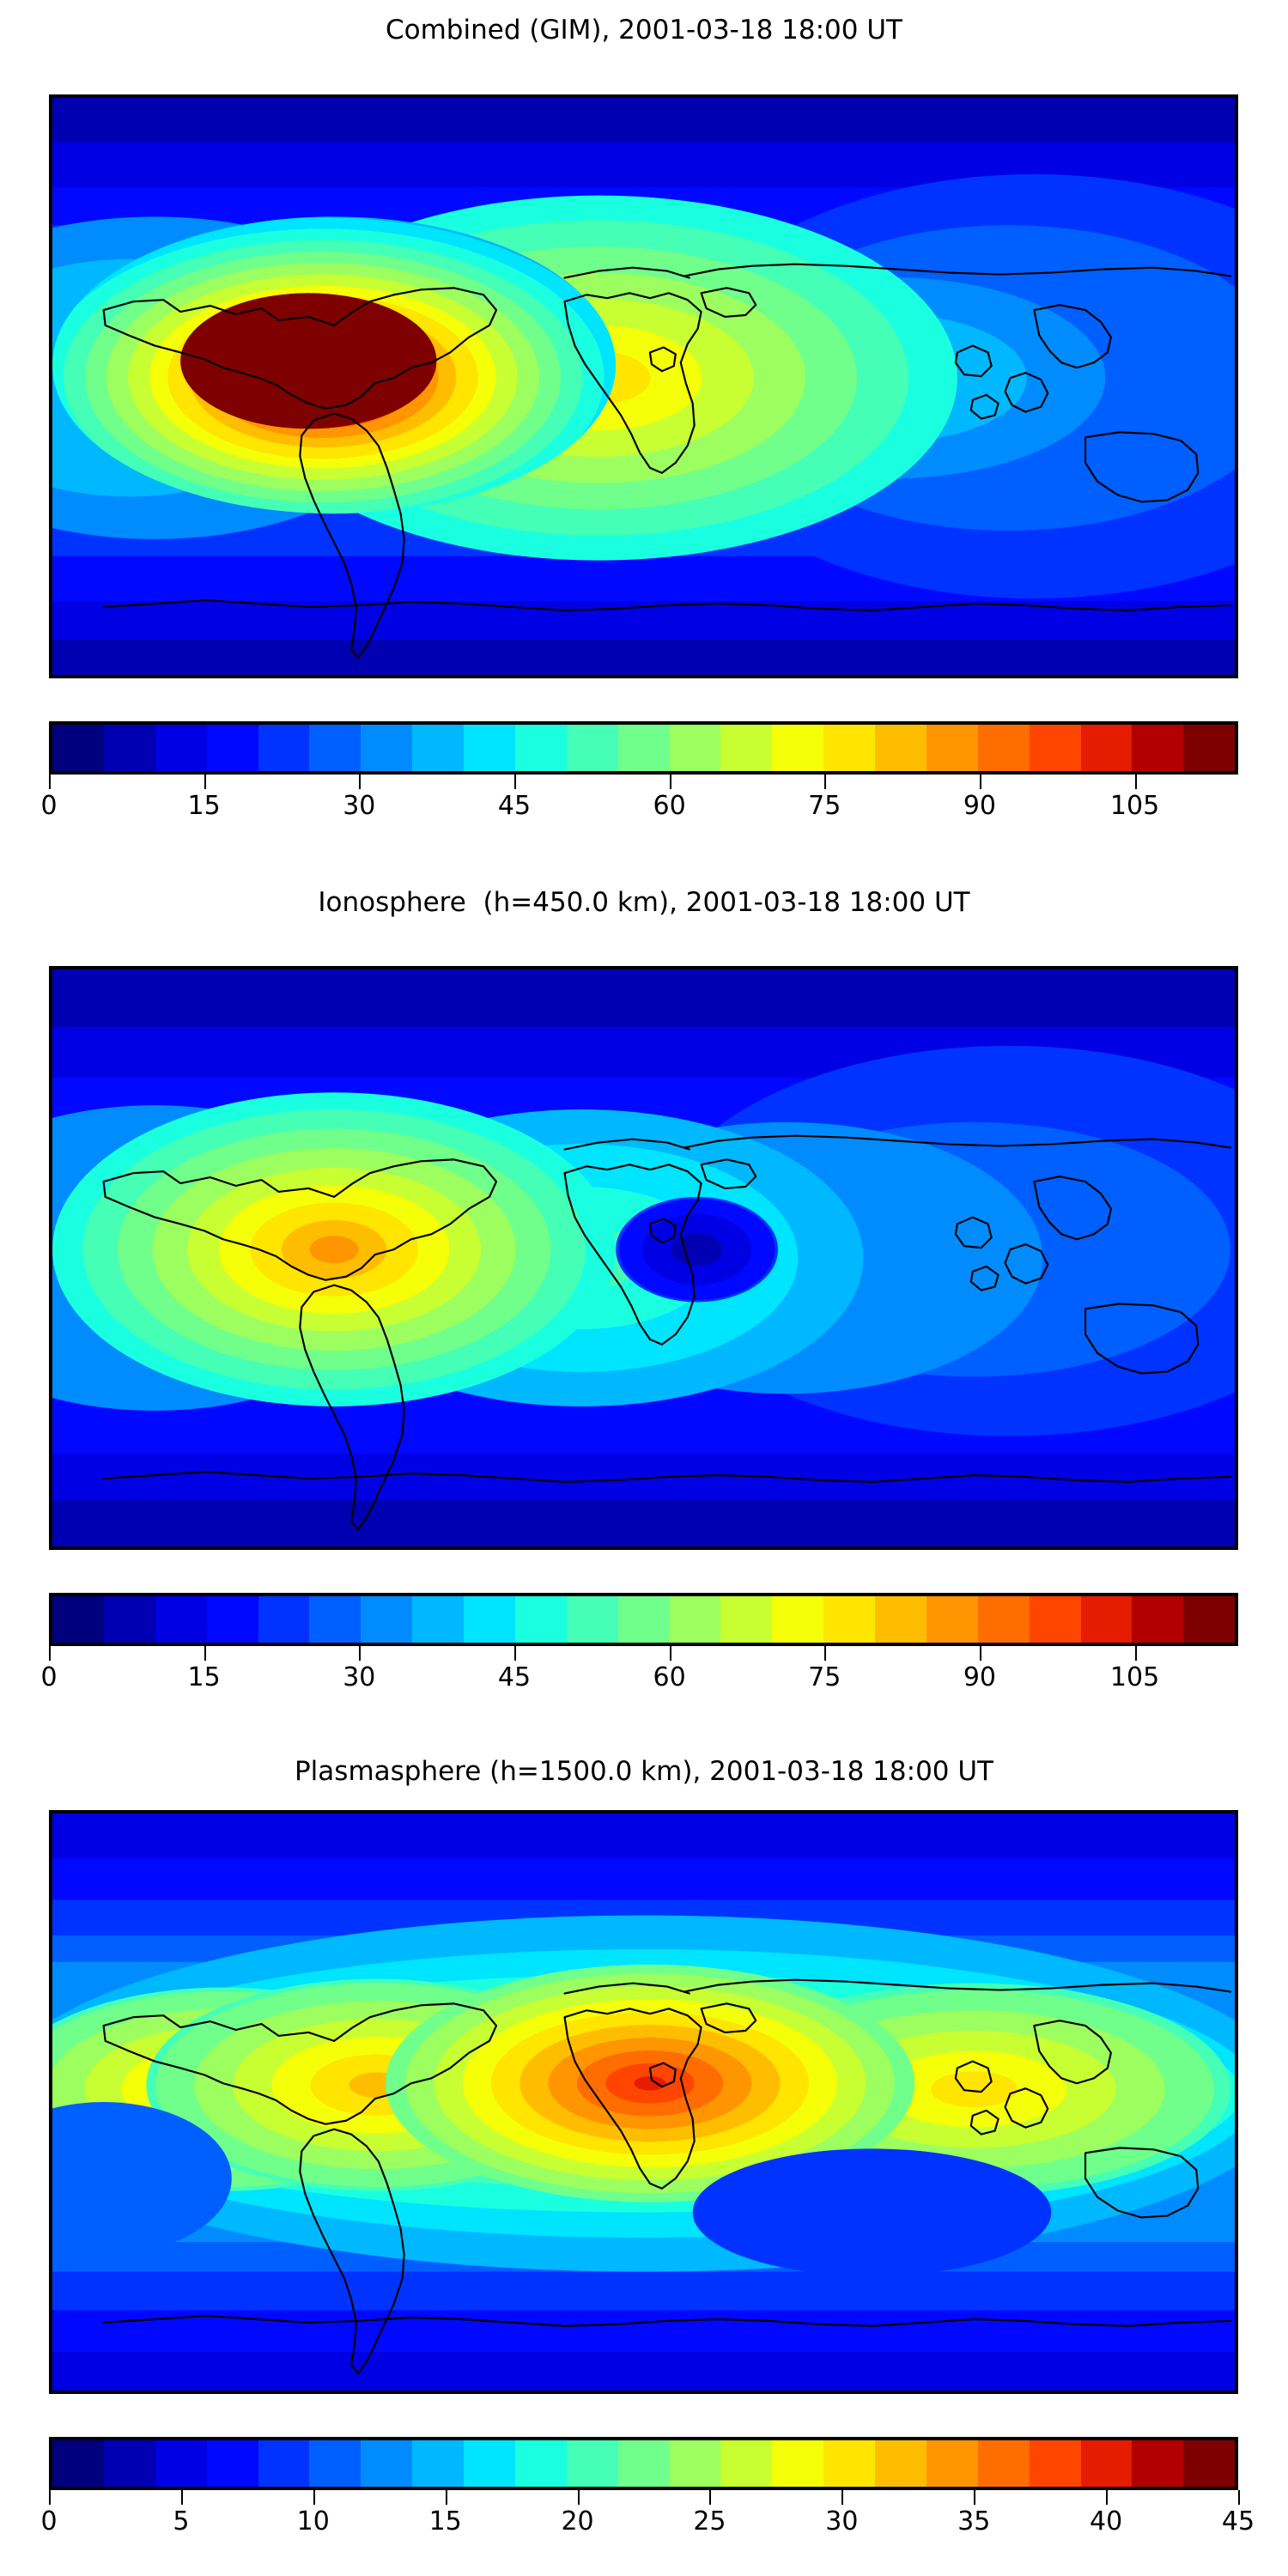 The height and width of the screenshot is (2576, 1288). Describe the element at coordinates (577, 2522) in the screenshot. I see `colorbar-tick-label-20: 20` at that location.